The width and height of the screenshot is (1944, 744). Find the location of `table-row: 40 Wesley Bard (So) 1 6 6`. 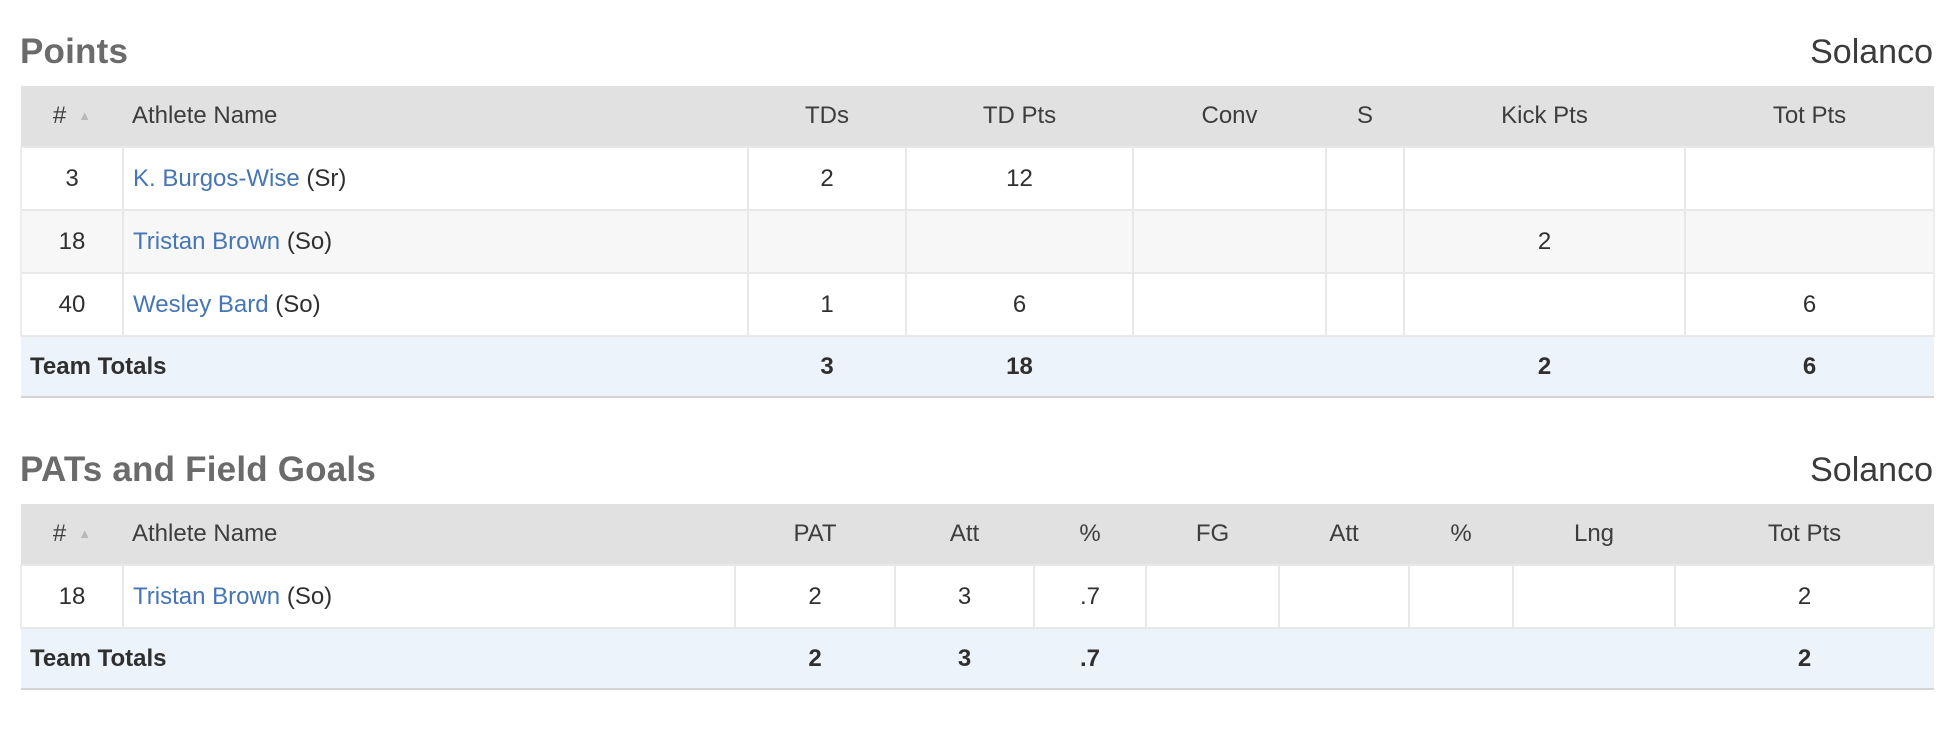

table-row: 40 Wesley Bard (So) 1 6 6 is located at coordinates (977, 304).